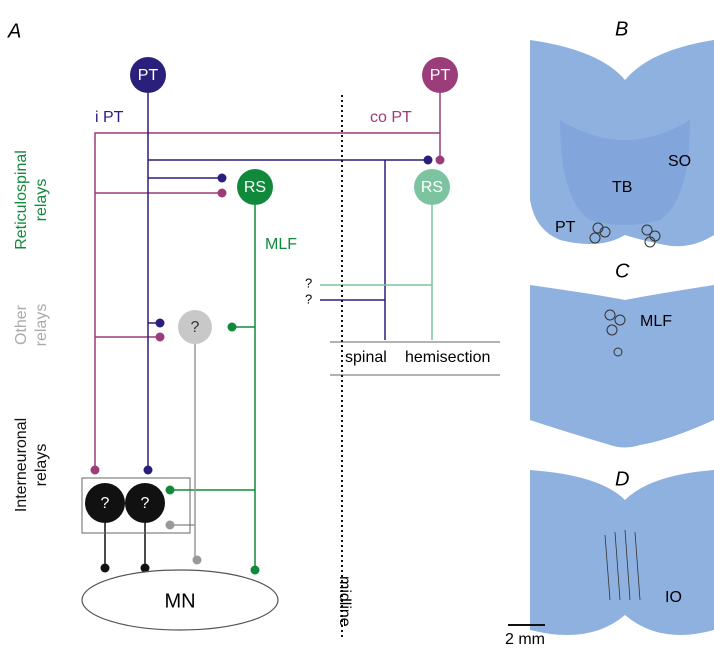 This screenshot has width=714, height=655. I want to click on side-label: Reticulospinal, so click(21, 200).